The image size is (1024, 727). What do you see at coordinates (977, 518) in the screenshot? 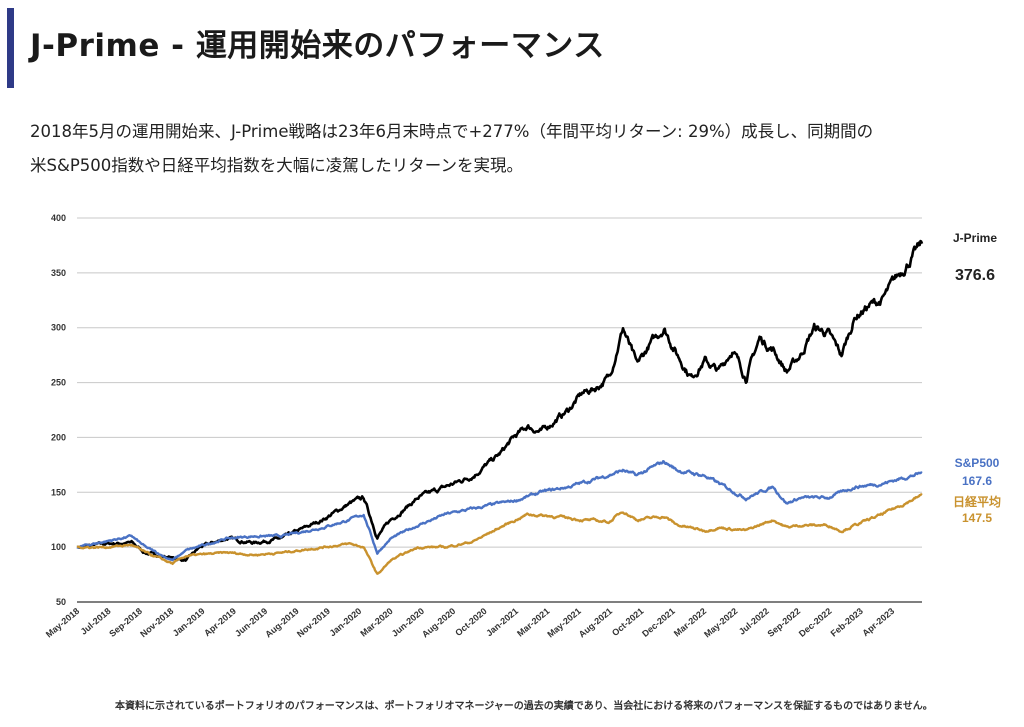
I see `series-end-value: 147.5` at bounding box center [977, 518].